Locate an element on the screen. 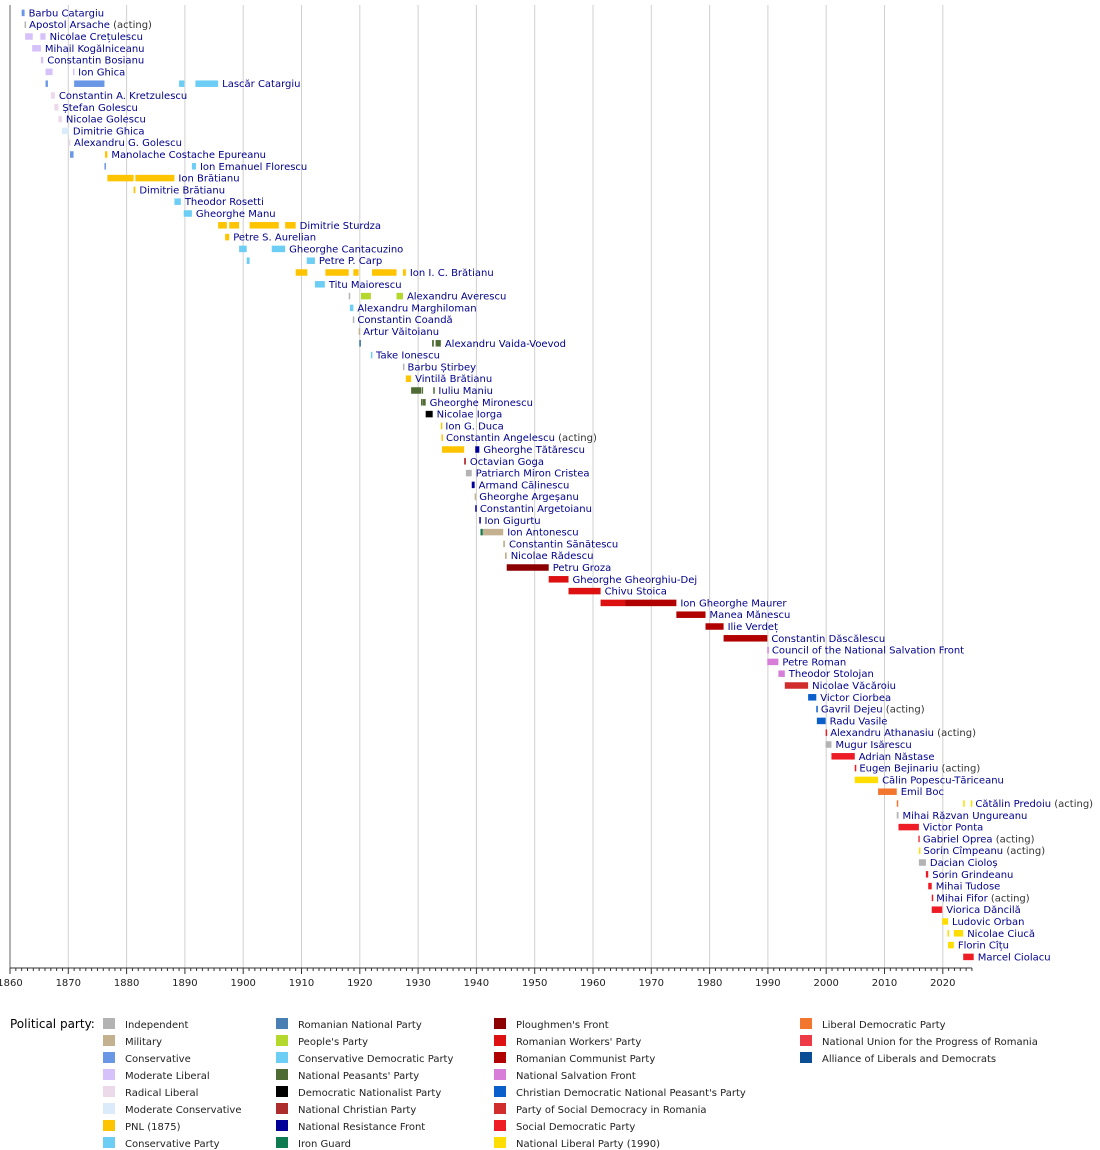 This screenshot has height=1150, width=1100. pm-label: Gheorghe Manu is located at coordinates (236, 214).